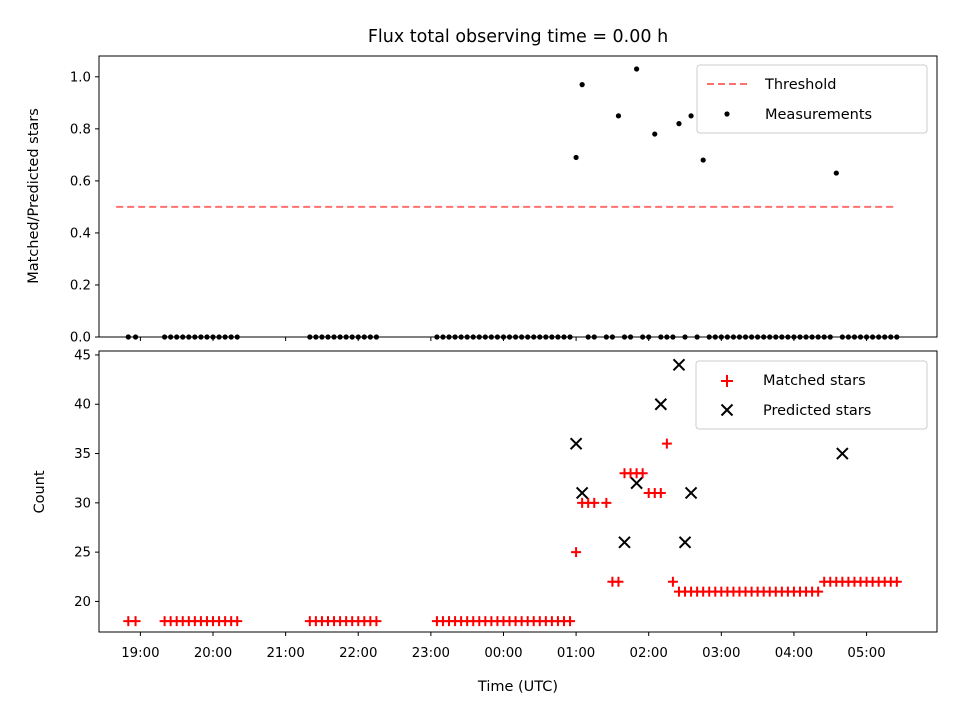  What do you see at coordinates (80, 233) in the screenshot?
I see `ratio-y-tick-label: 0.4` at bounding box center [80, 233].